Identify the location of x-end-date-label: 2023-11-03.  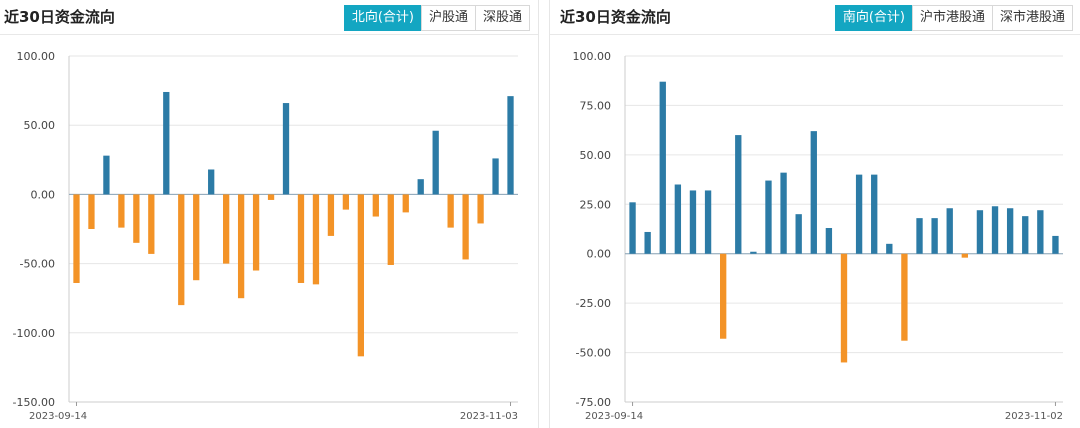
(489, 416).